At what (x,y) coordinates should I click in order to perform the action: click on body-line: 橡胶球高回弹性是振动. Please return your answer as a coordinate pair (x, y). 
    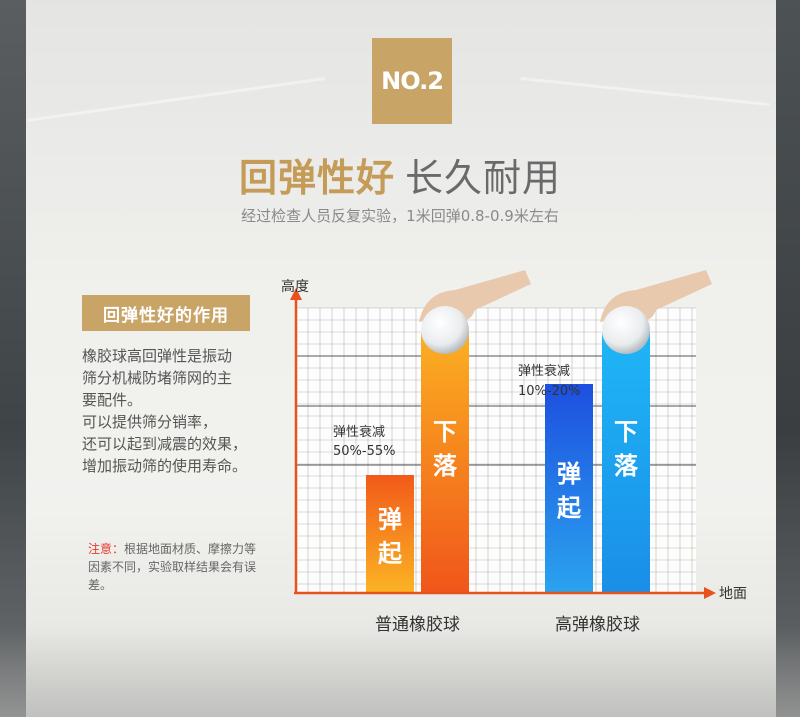
    Looking at the image, I should click on (157, 356).